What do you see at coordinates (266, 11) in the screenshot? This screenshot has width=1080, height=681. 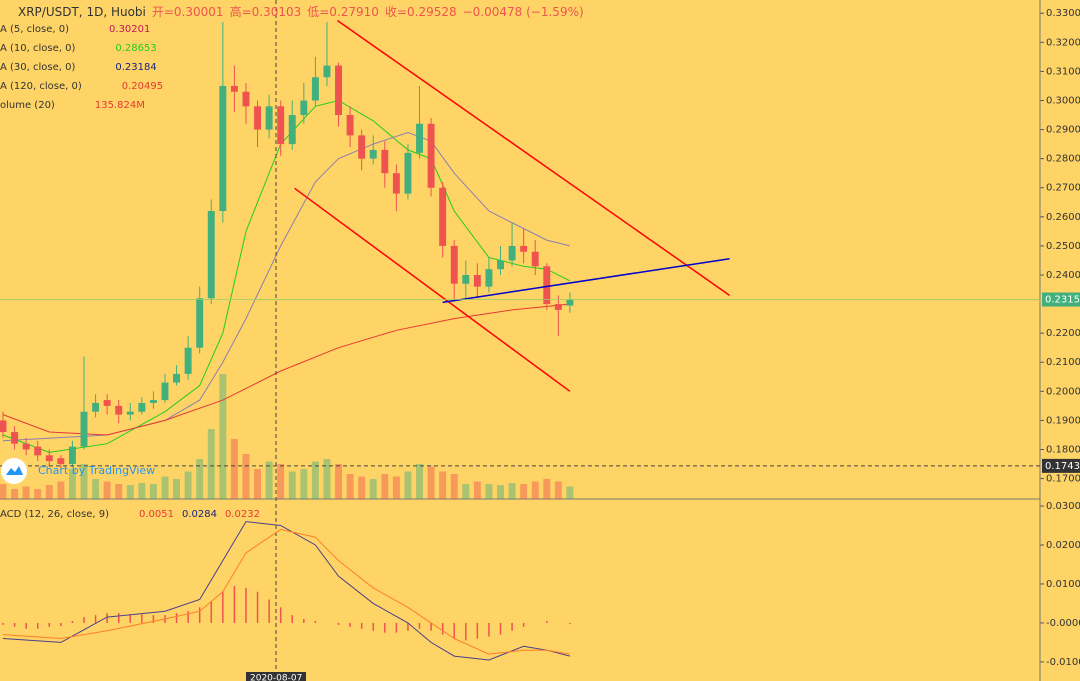 I see `ohlc-value: 高=0.30103` at bounding box center [266, 11].